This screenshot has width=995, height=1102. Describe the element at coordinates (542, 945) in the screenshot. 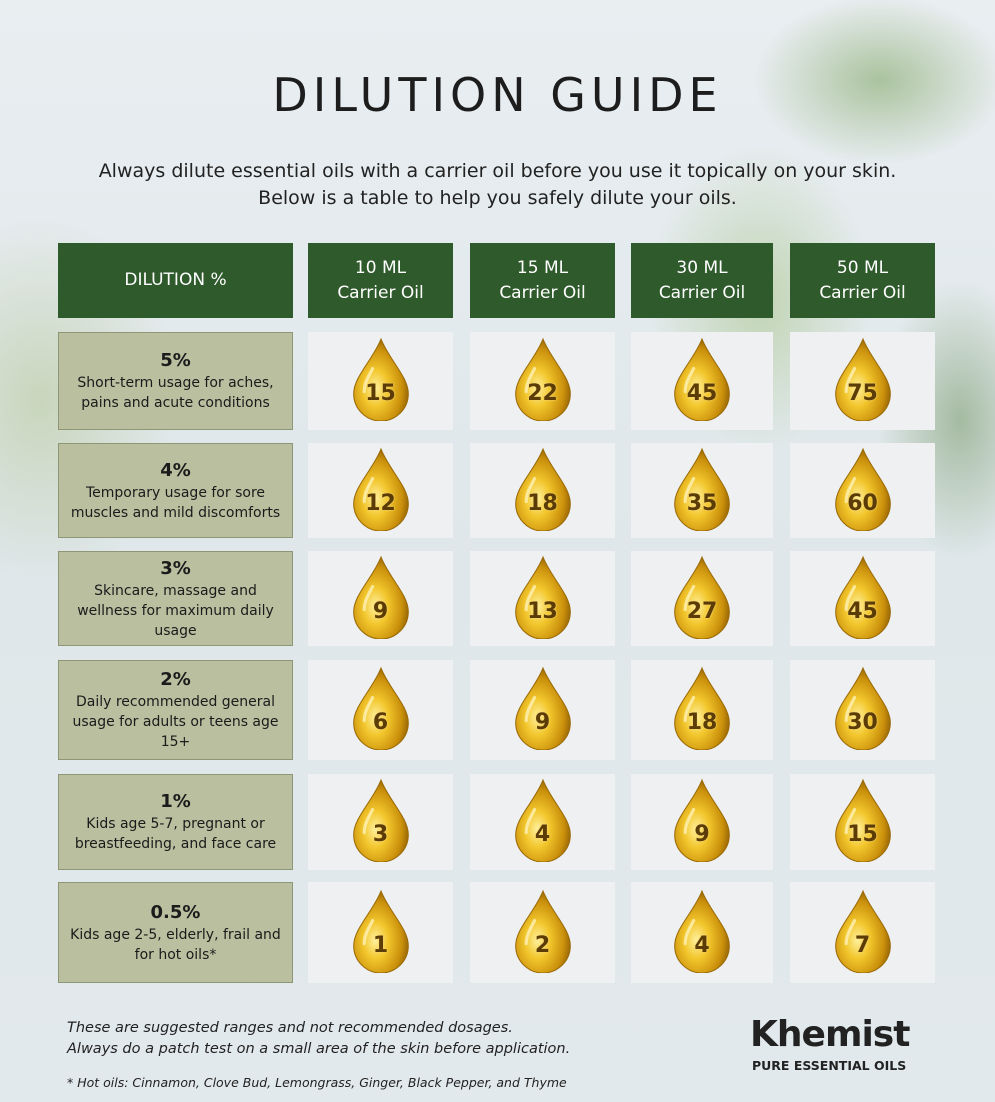

I see `drop-count: 2` at that location.